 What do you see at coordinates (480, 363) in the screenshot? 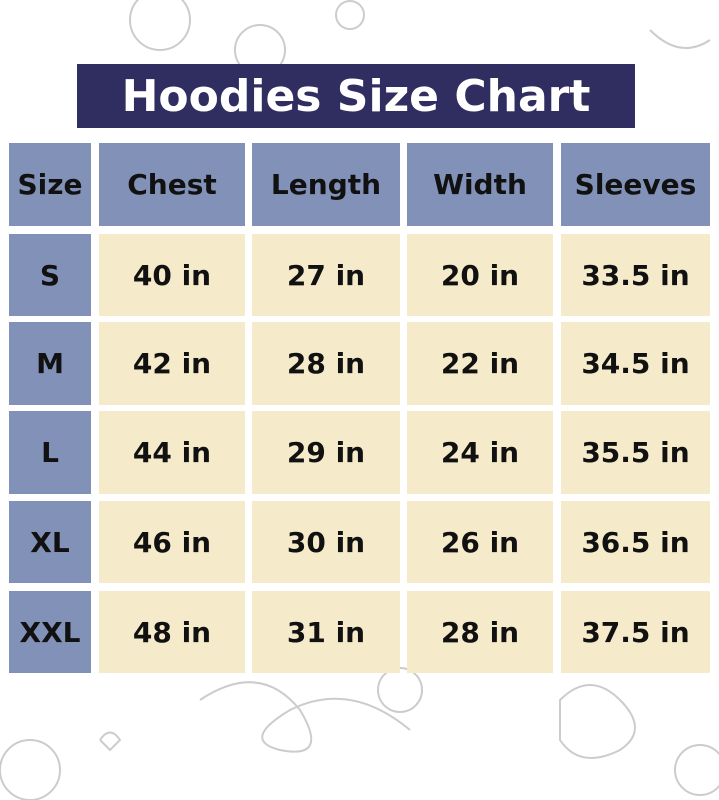
I see `measurement-cell: 22 in` at bounding box center [480, 363].